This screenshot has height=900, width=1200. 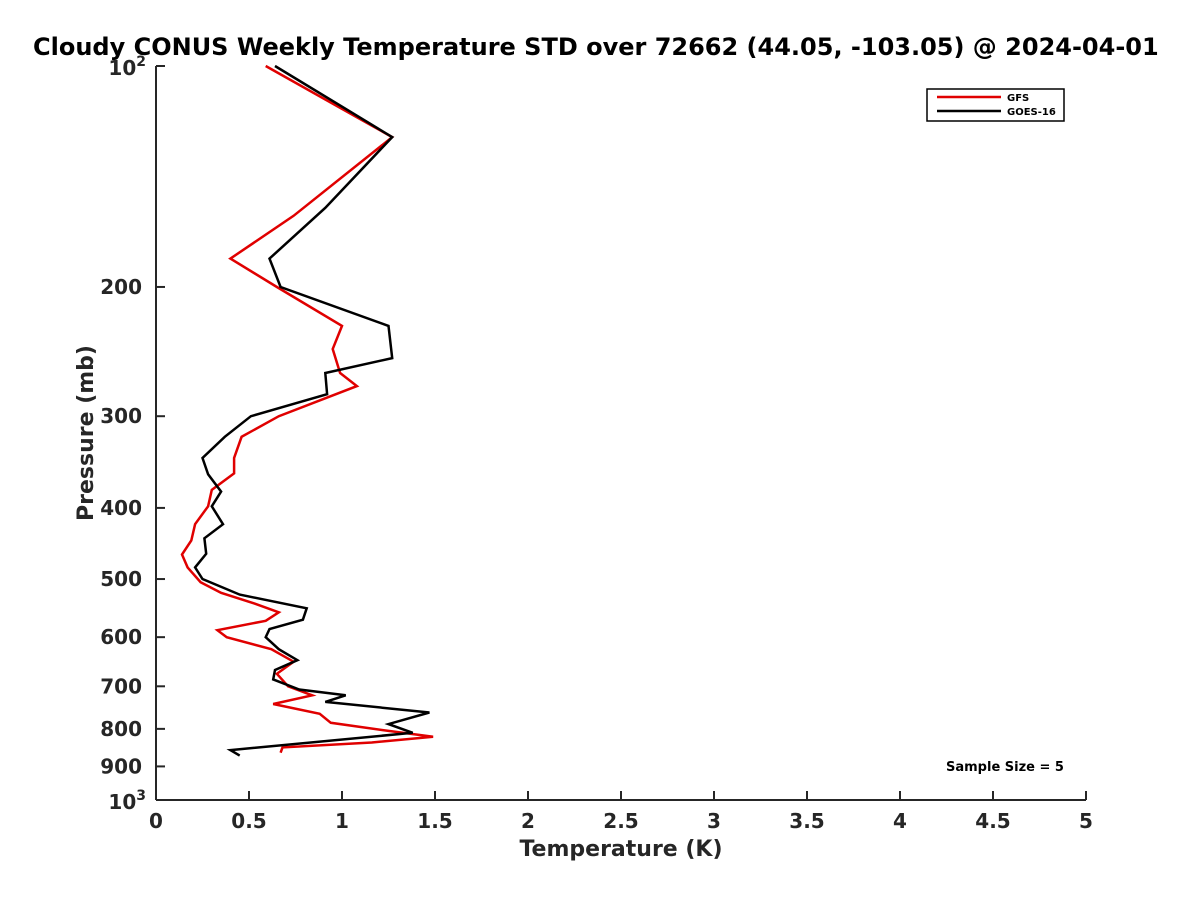 What do you see at coordinates (1086, 821) in the screenshot?
I see `x-tick-label: 5` at bounding box center [1086, 821].